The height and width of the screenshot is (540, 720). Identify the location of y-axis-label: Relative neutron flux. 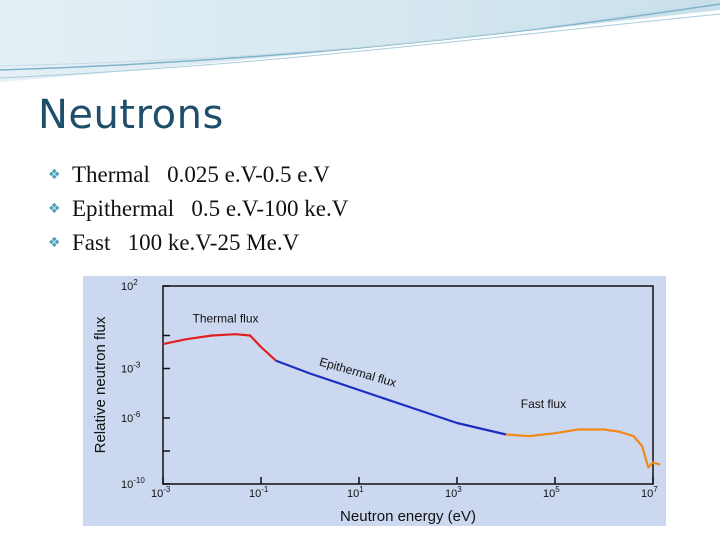
(100, 384).